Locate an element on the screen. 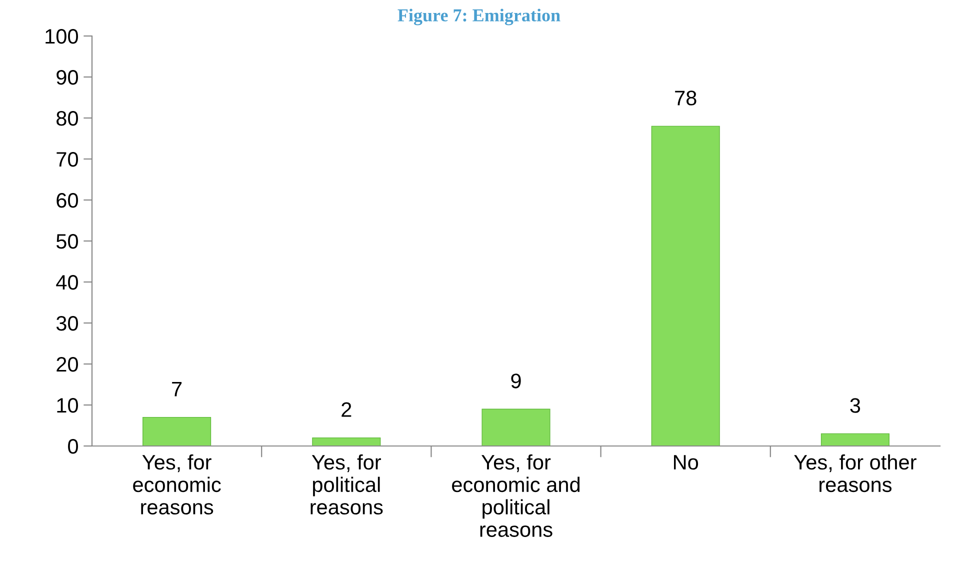  data-label: 78 is located at coordinates (685, 98).